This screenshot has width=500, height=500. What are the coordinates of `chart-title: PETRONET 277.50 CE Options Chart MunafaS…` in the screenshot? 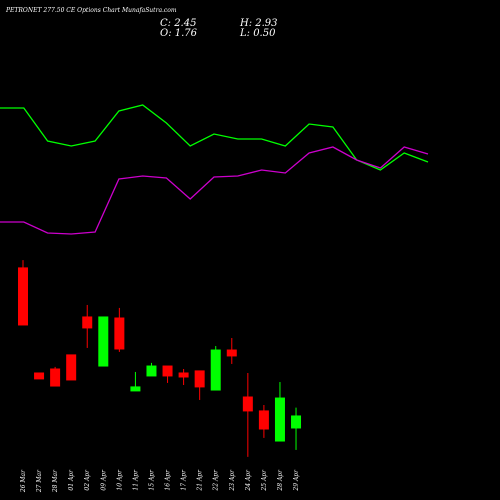 It's located at (91, 10).